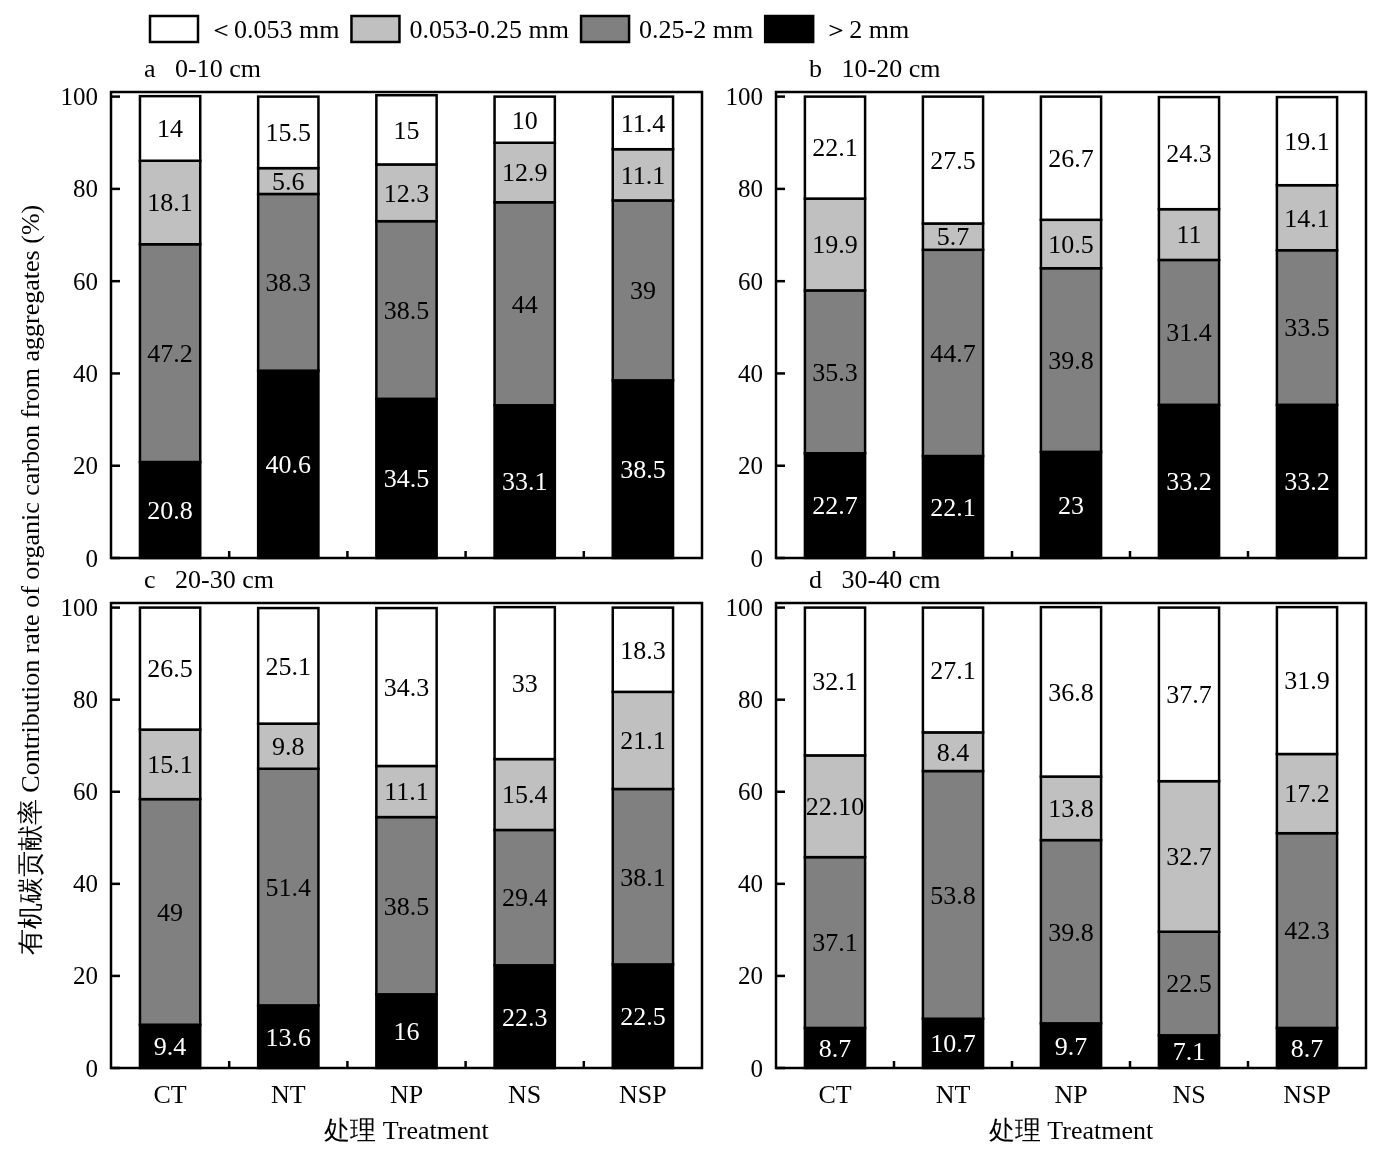 The image size is (1385, 1163). Describe the element at coordinates (835, 245) in the screenshot. I see `data-label: 19.9` at that location.